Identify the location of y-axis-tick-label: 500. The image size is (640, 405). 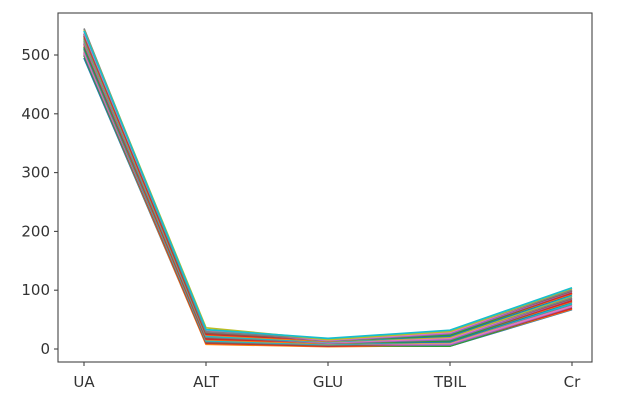
(35, 55).